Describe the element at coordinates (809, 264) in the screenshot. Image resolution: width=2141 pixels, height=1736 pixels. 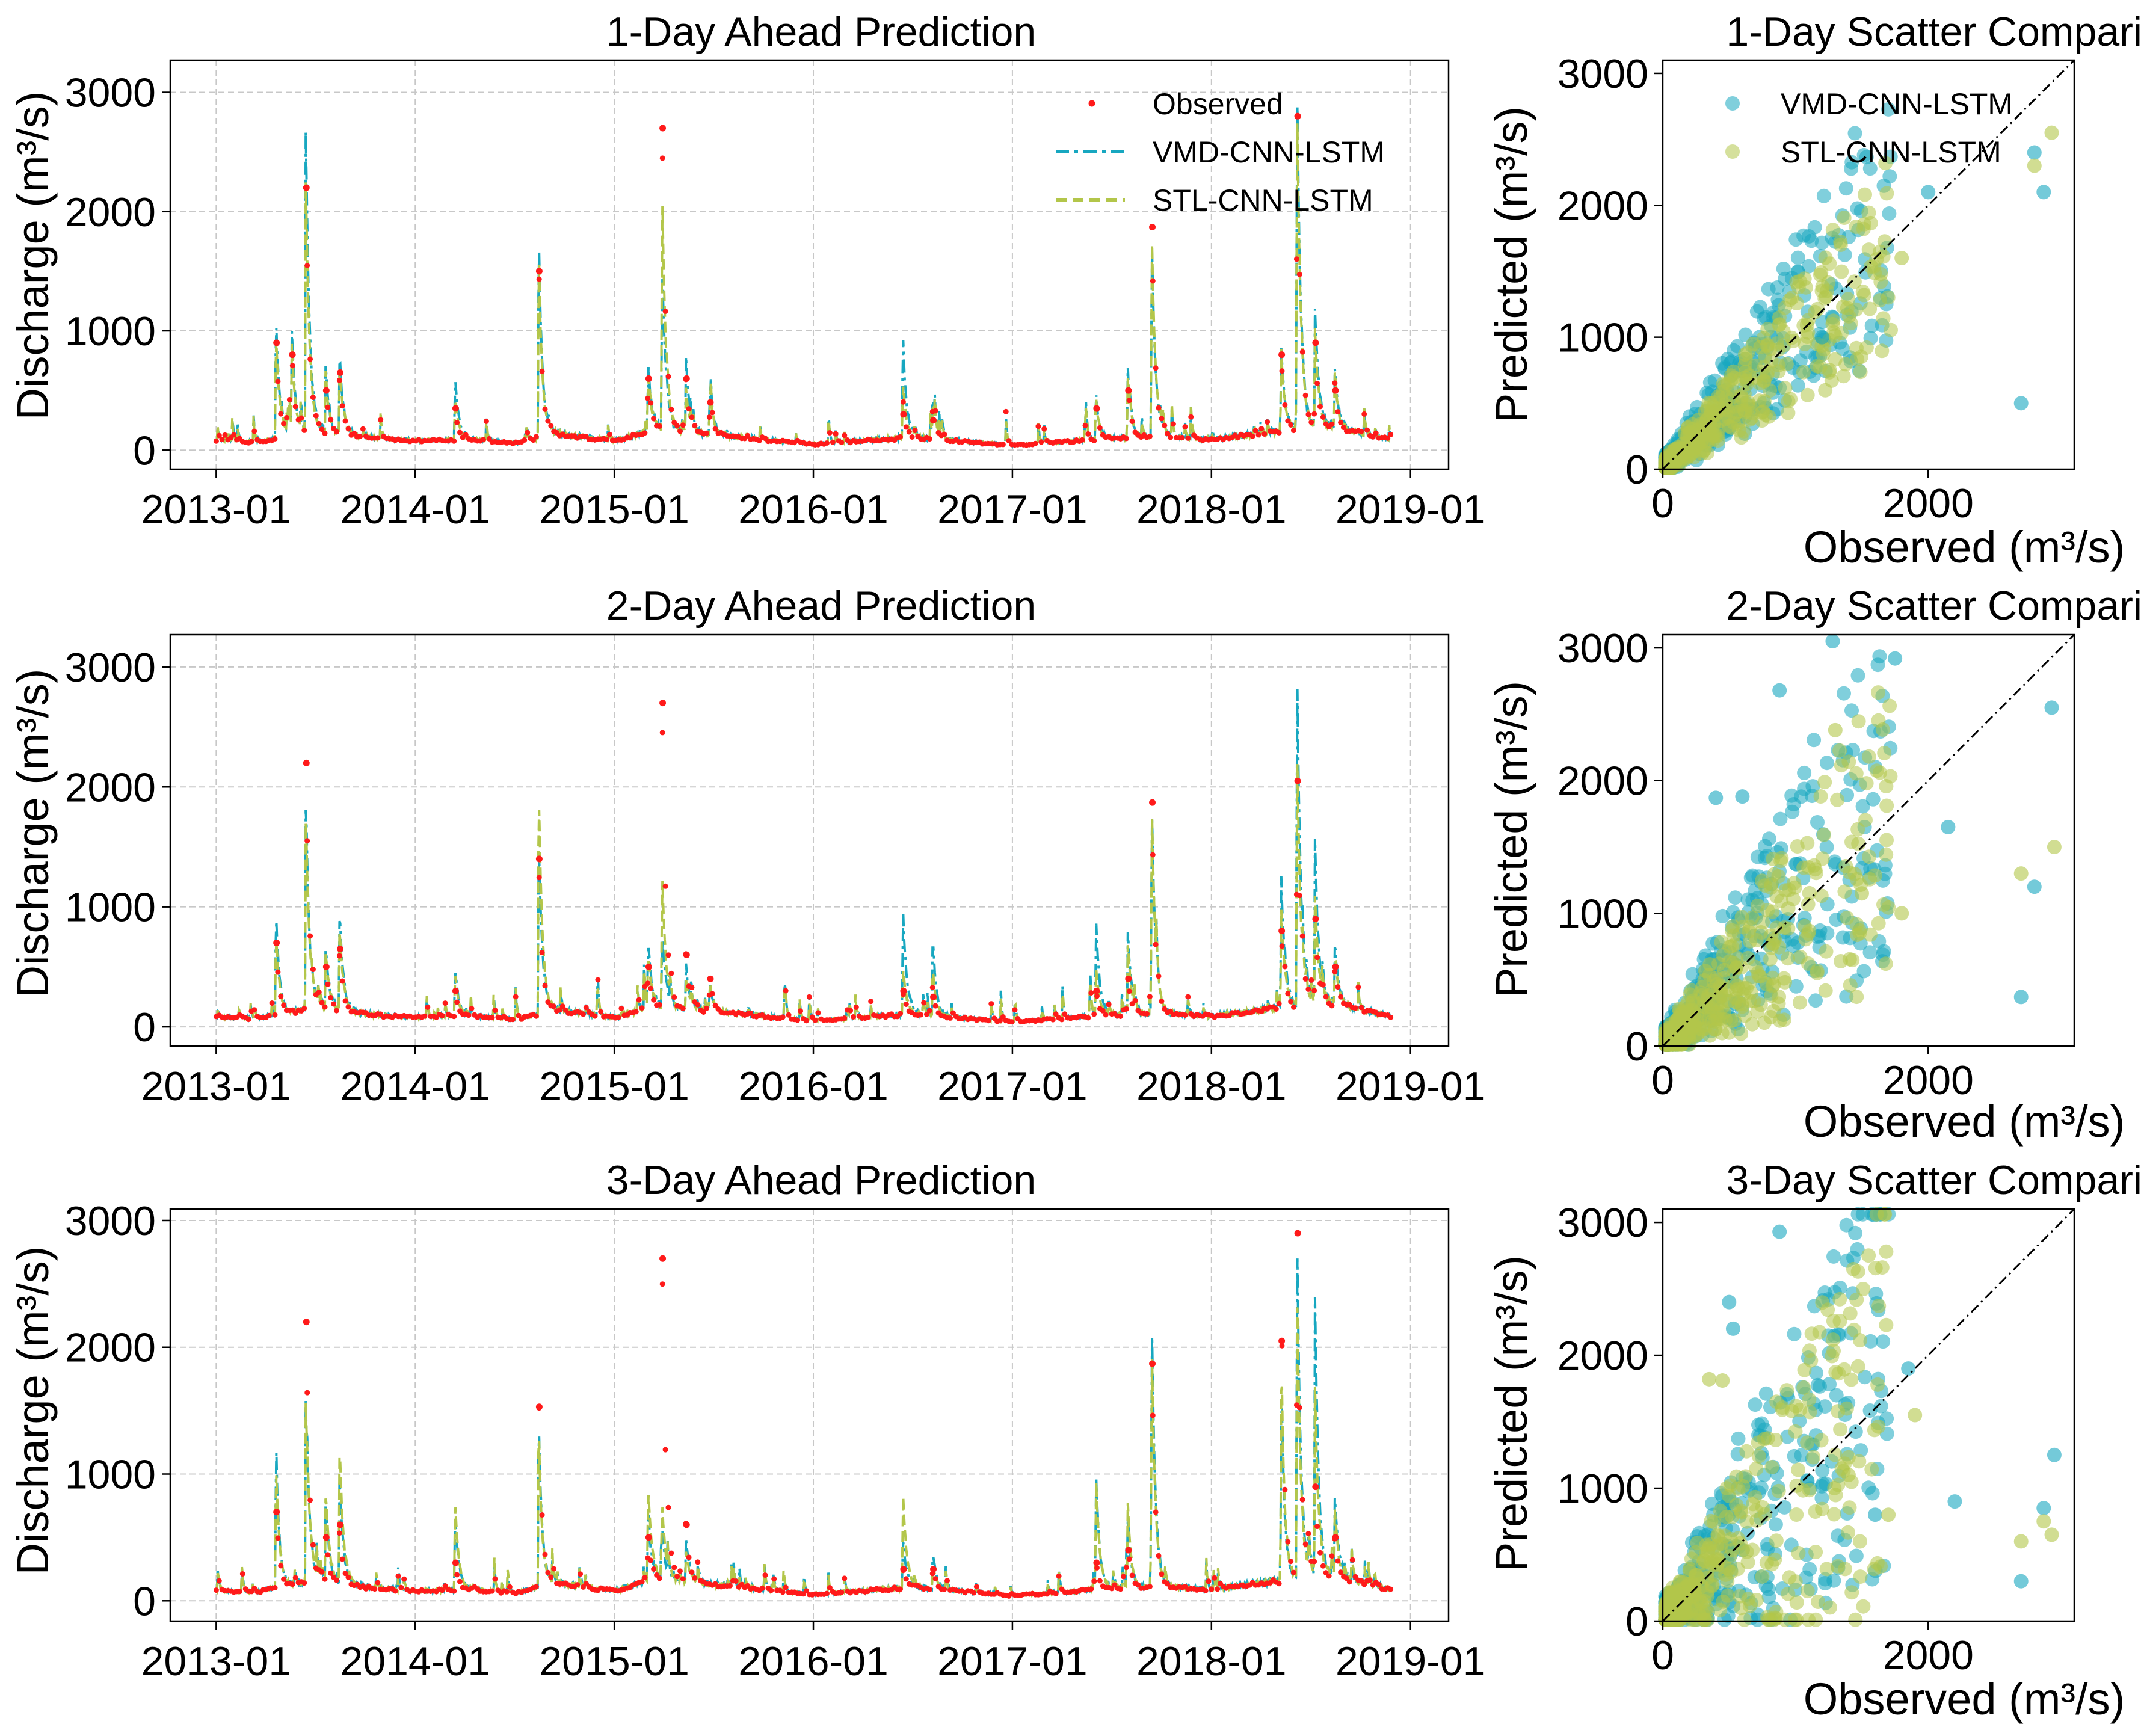
I see `plot-frame` at that location.